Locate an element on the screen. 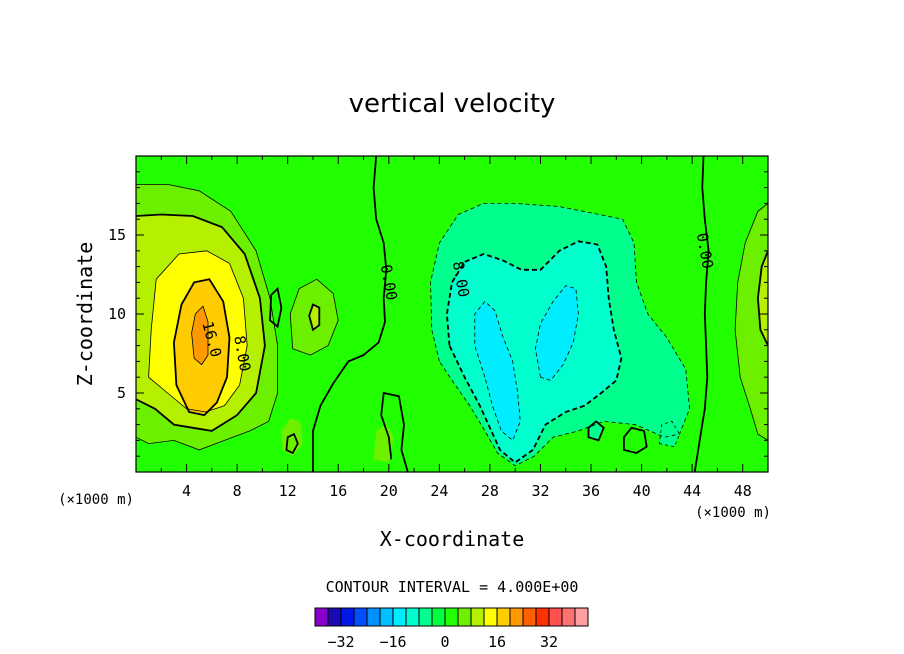 The height and width of the screenshot is (654, 904). contour-line-zero-e is located at coordinates (669, 434).